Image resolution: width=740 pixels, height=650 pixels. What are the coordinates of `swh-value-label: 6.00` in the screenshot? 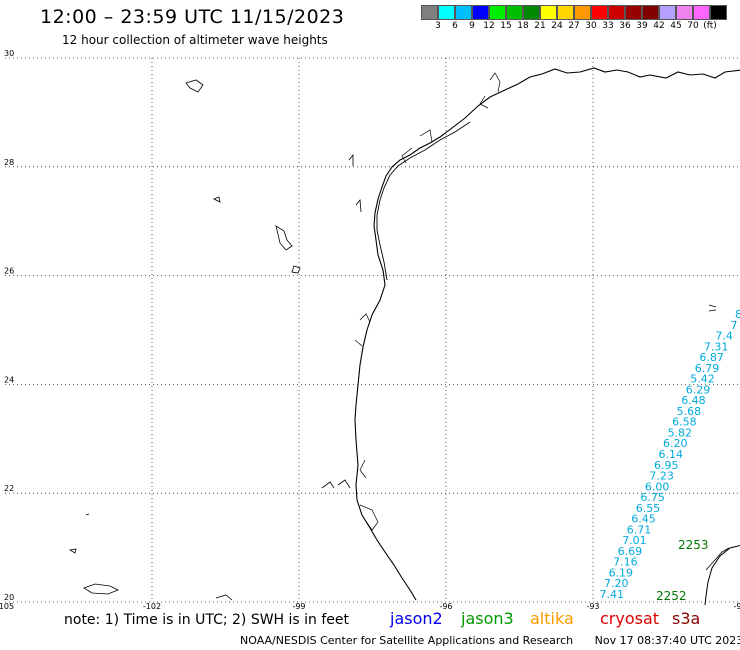 It's located at (657, 486).